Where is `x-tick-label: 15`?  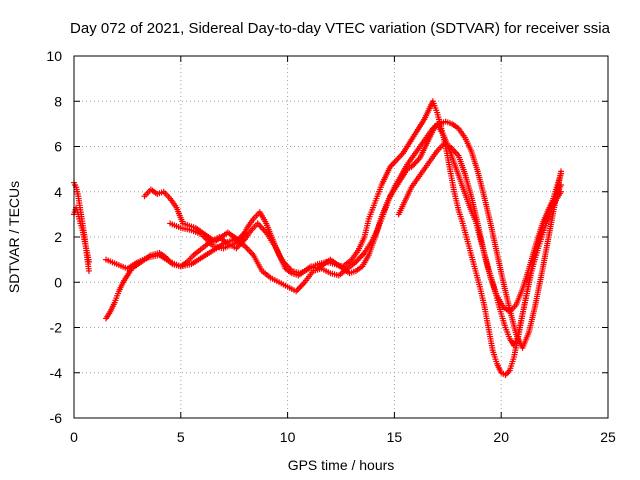 x-tick-label: 15 is located at coordinates (395, 437).